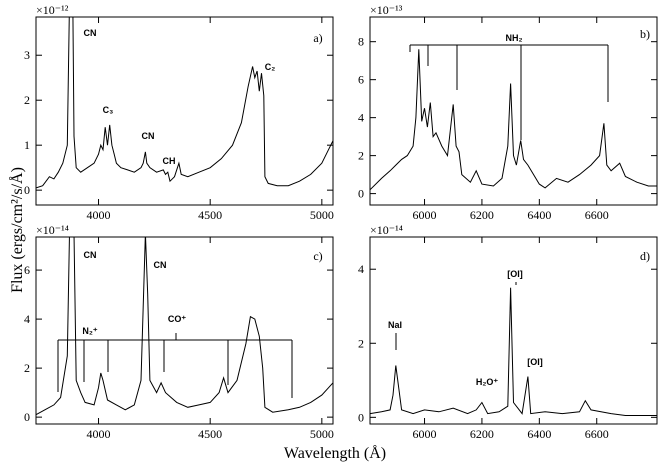  I want to click on annotation: C₃, so click(108, 110).